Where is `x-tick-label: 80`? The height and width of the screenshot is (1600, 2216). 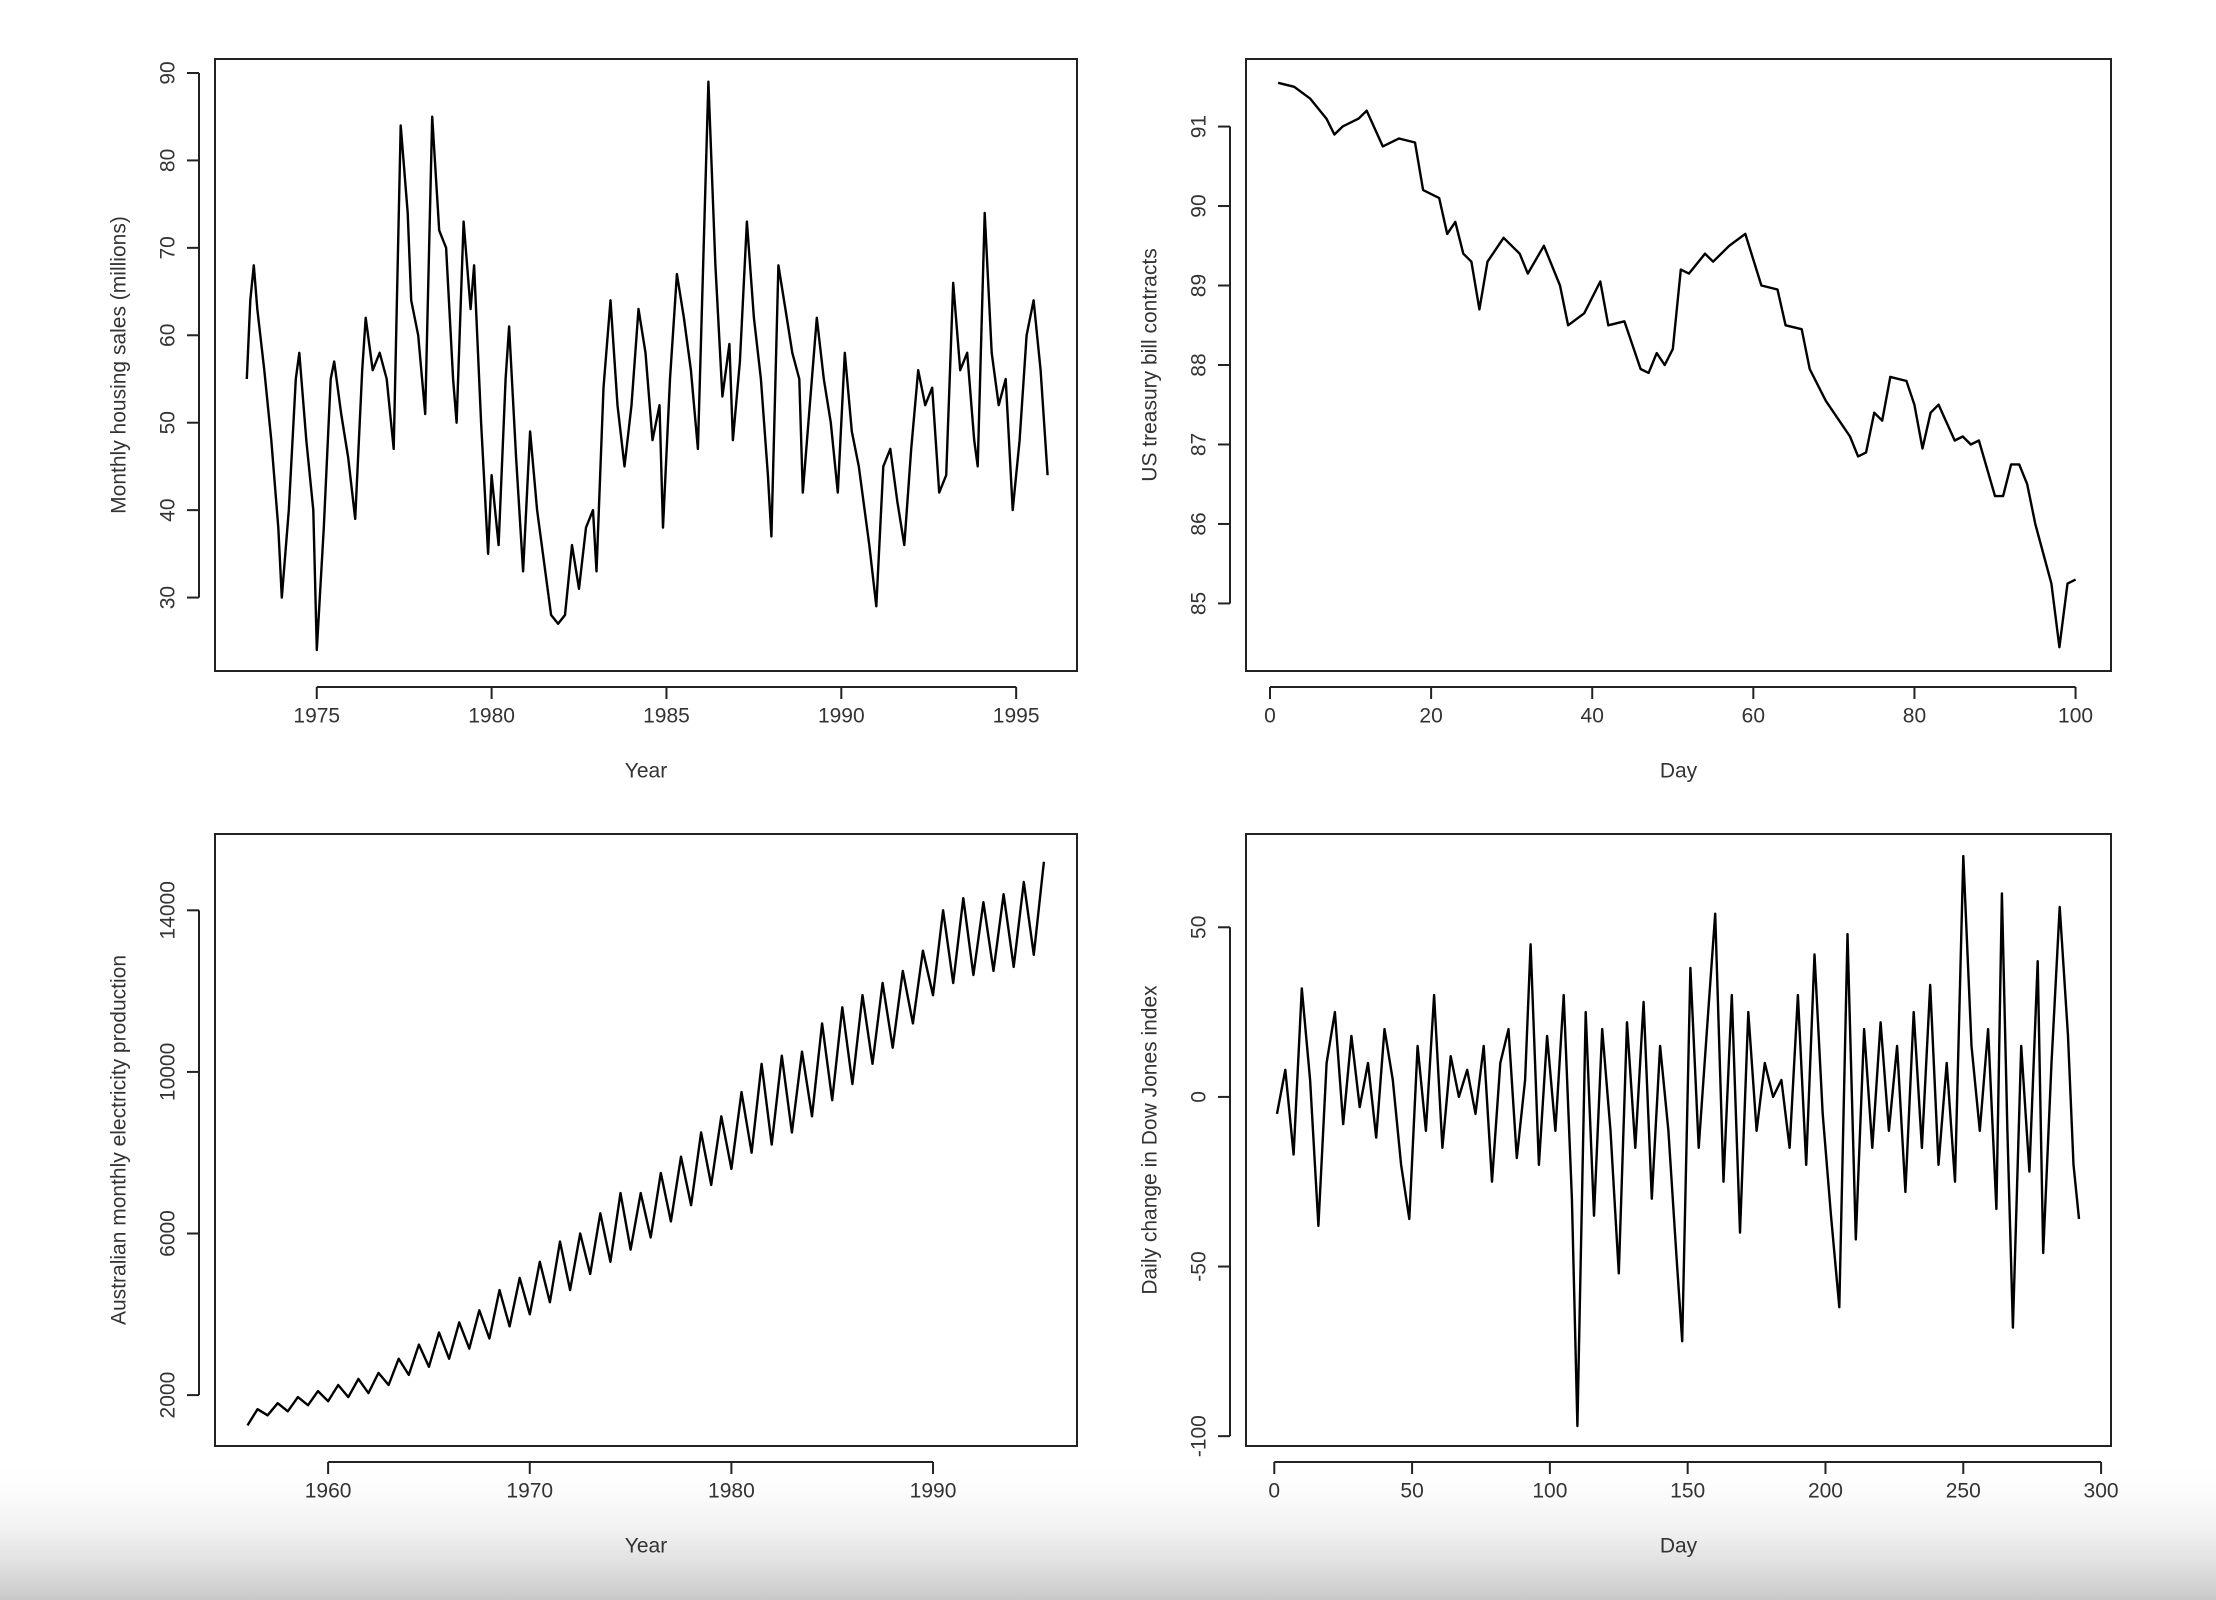
x-tick-label: 80 is located at coordinates (1914, 716).